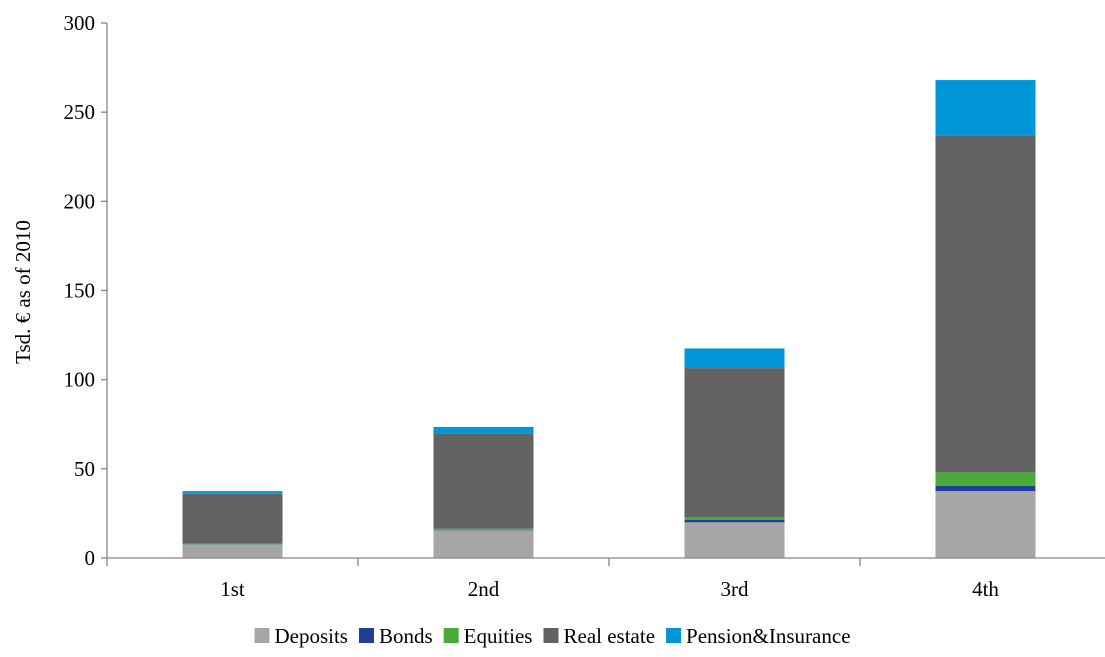  I want to click on bar-2nd-bonds, so click(483, 530).